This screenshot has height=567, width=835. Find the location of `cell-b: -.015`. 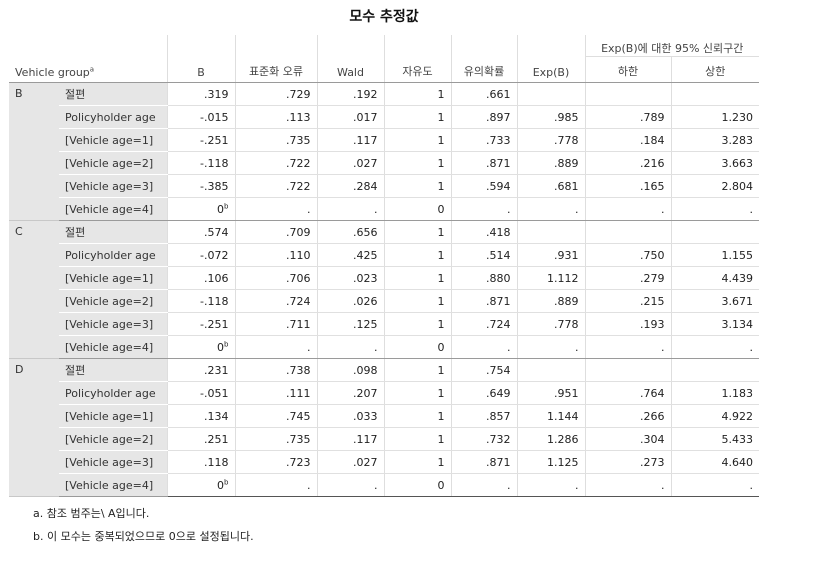

cell-b: -.015 is located at coordinates (200, 117).